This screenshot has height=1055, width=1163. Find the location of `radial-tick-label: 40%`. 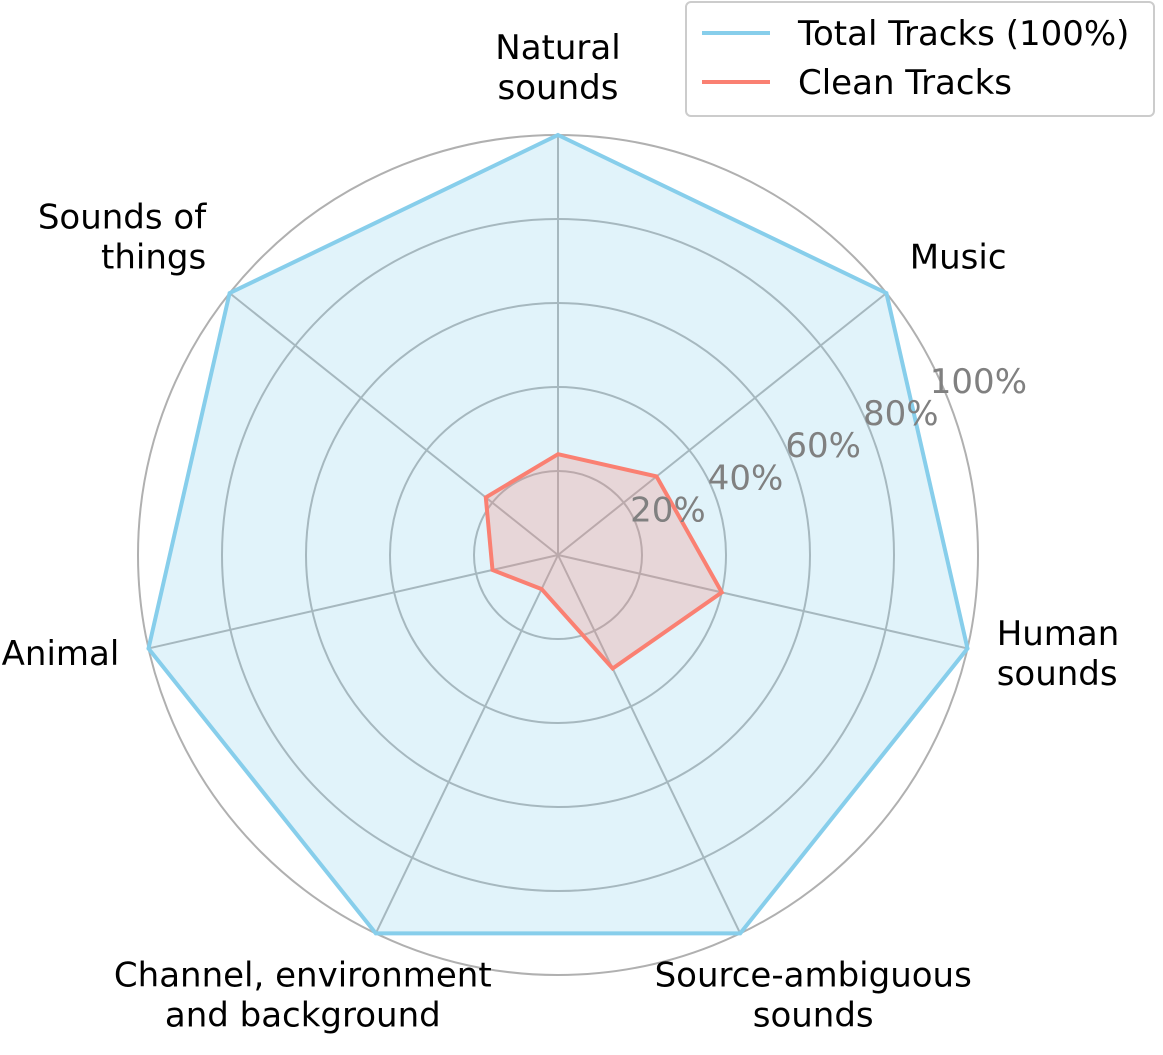

radial-tick-label: 40% is located at coordinates (746, 478).